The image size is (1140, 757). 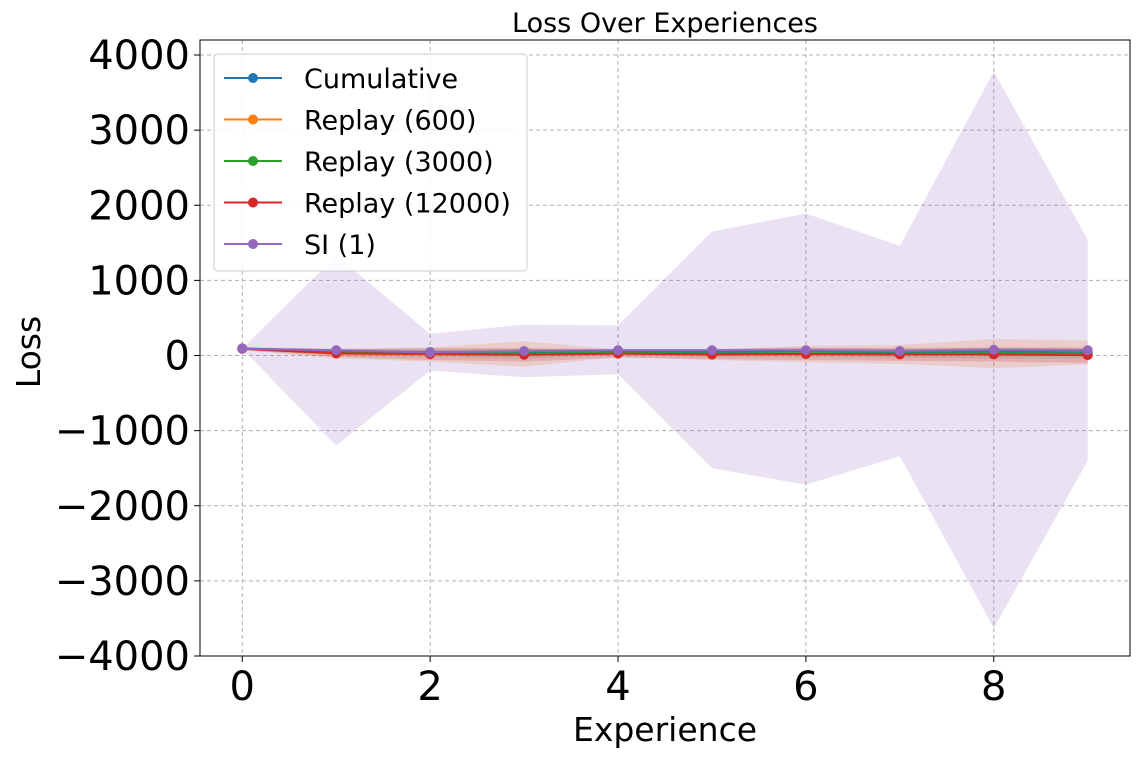 What do you see at coordinates (381, 79) in the screenshot?
I see `legend-label: Cumulative` at bounding box center [381, 79].